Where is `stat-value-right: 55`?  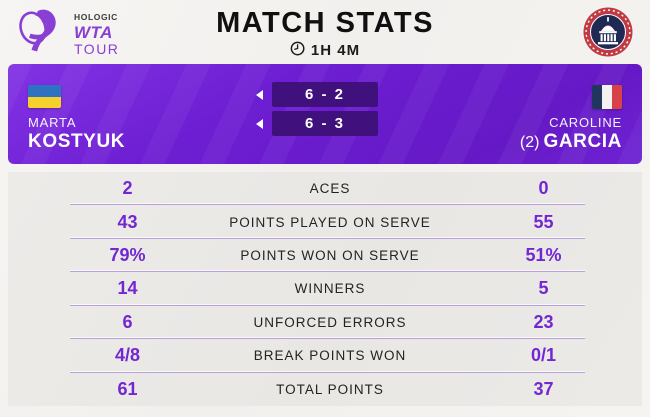
stat-value-right: 55 is located at coordinates (543, 221).